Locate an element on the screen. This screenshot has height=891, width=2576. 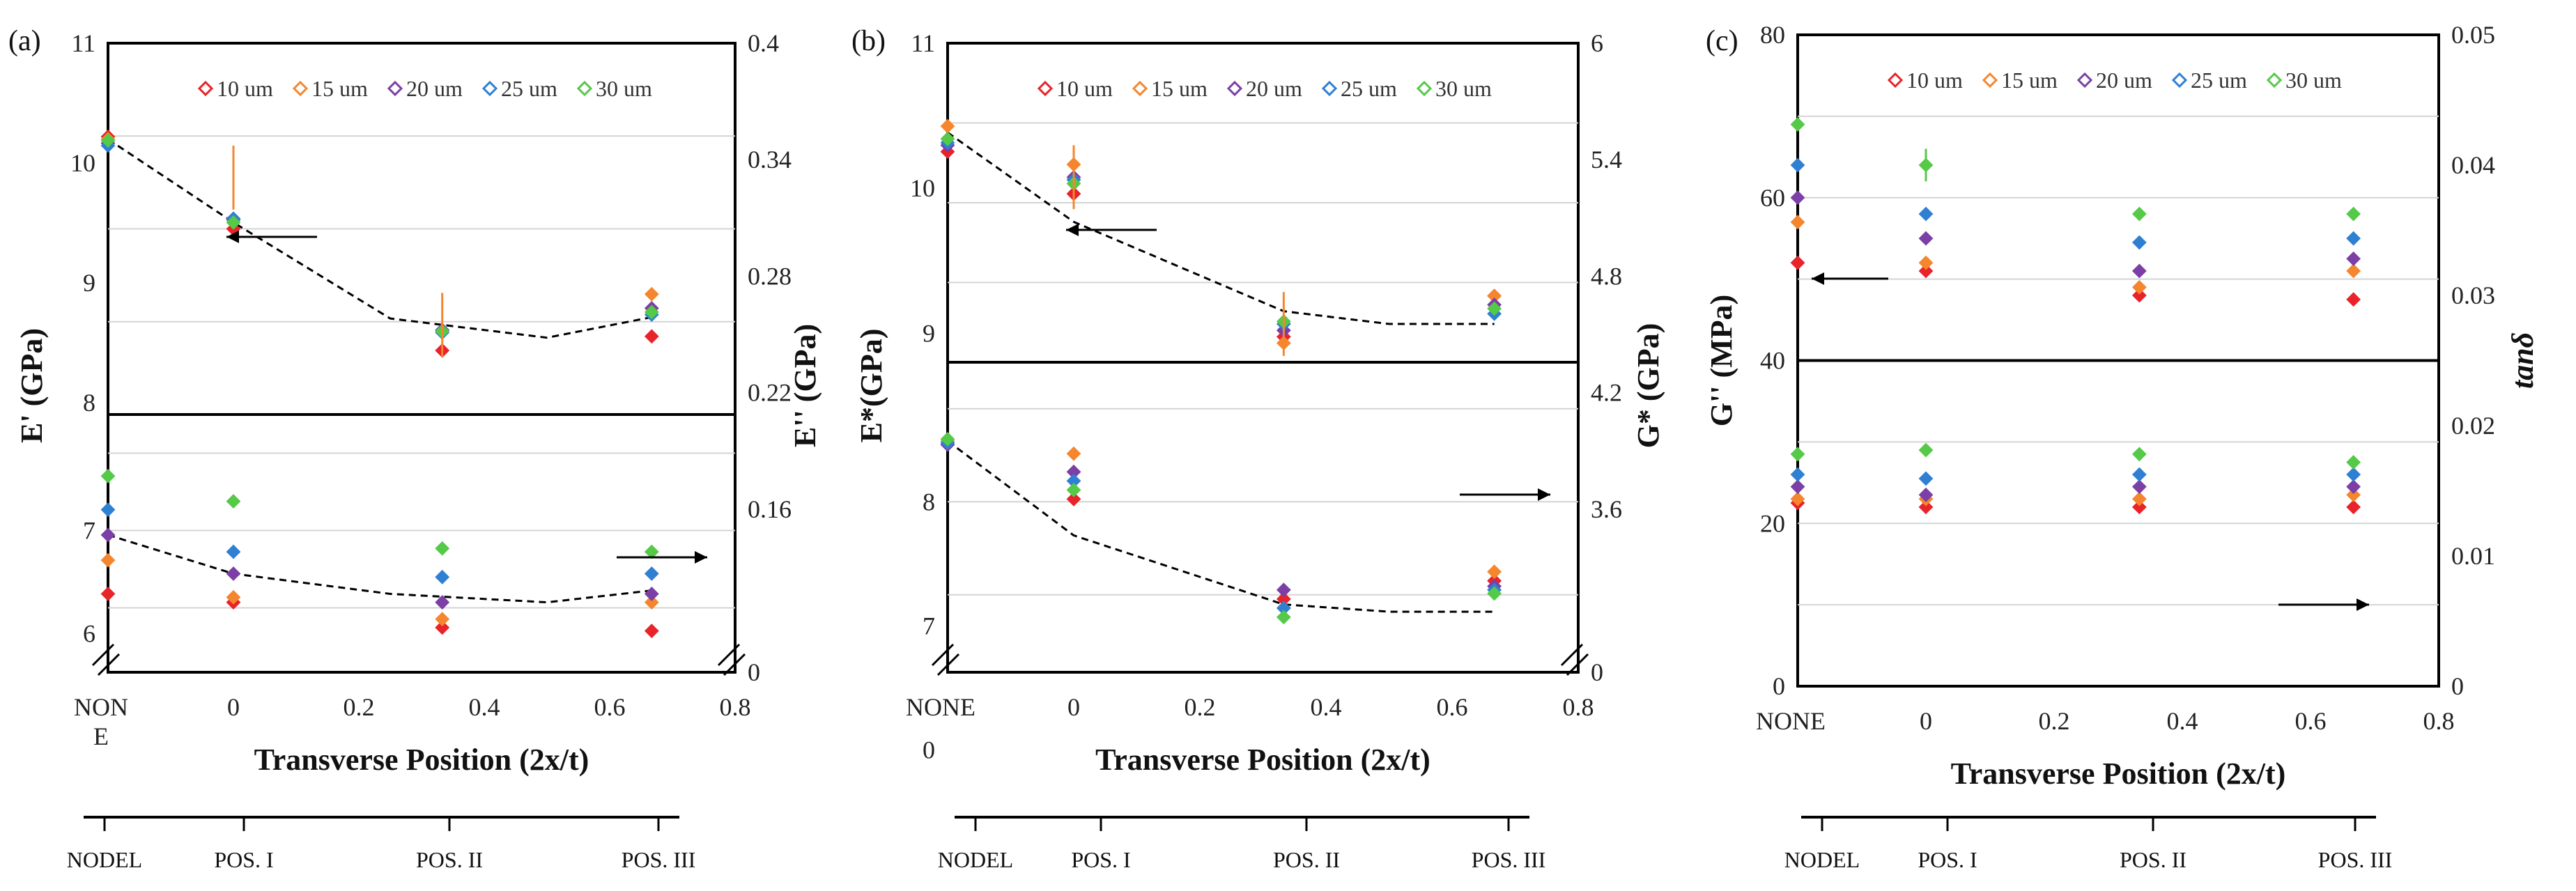
legend-label: 20 um is located at coordinates (434, 88).